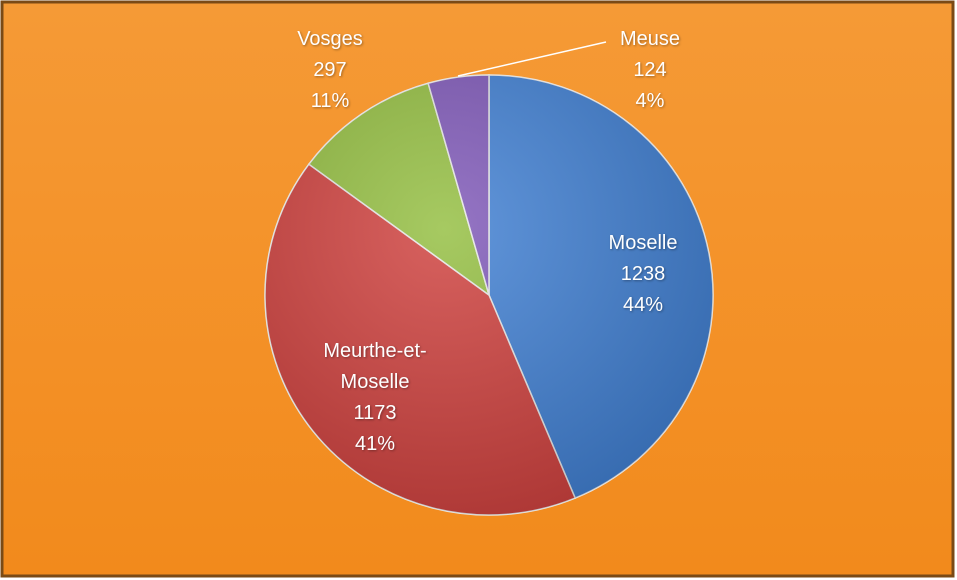  I want to click on label-value: 1238, so click(643, 274).